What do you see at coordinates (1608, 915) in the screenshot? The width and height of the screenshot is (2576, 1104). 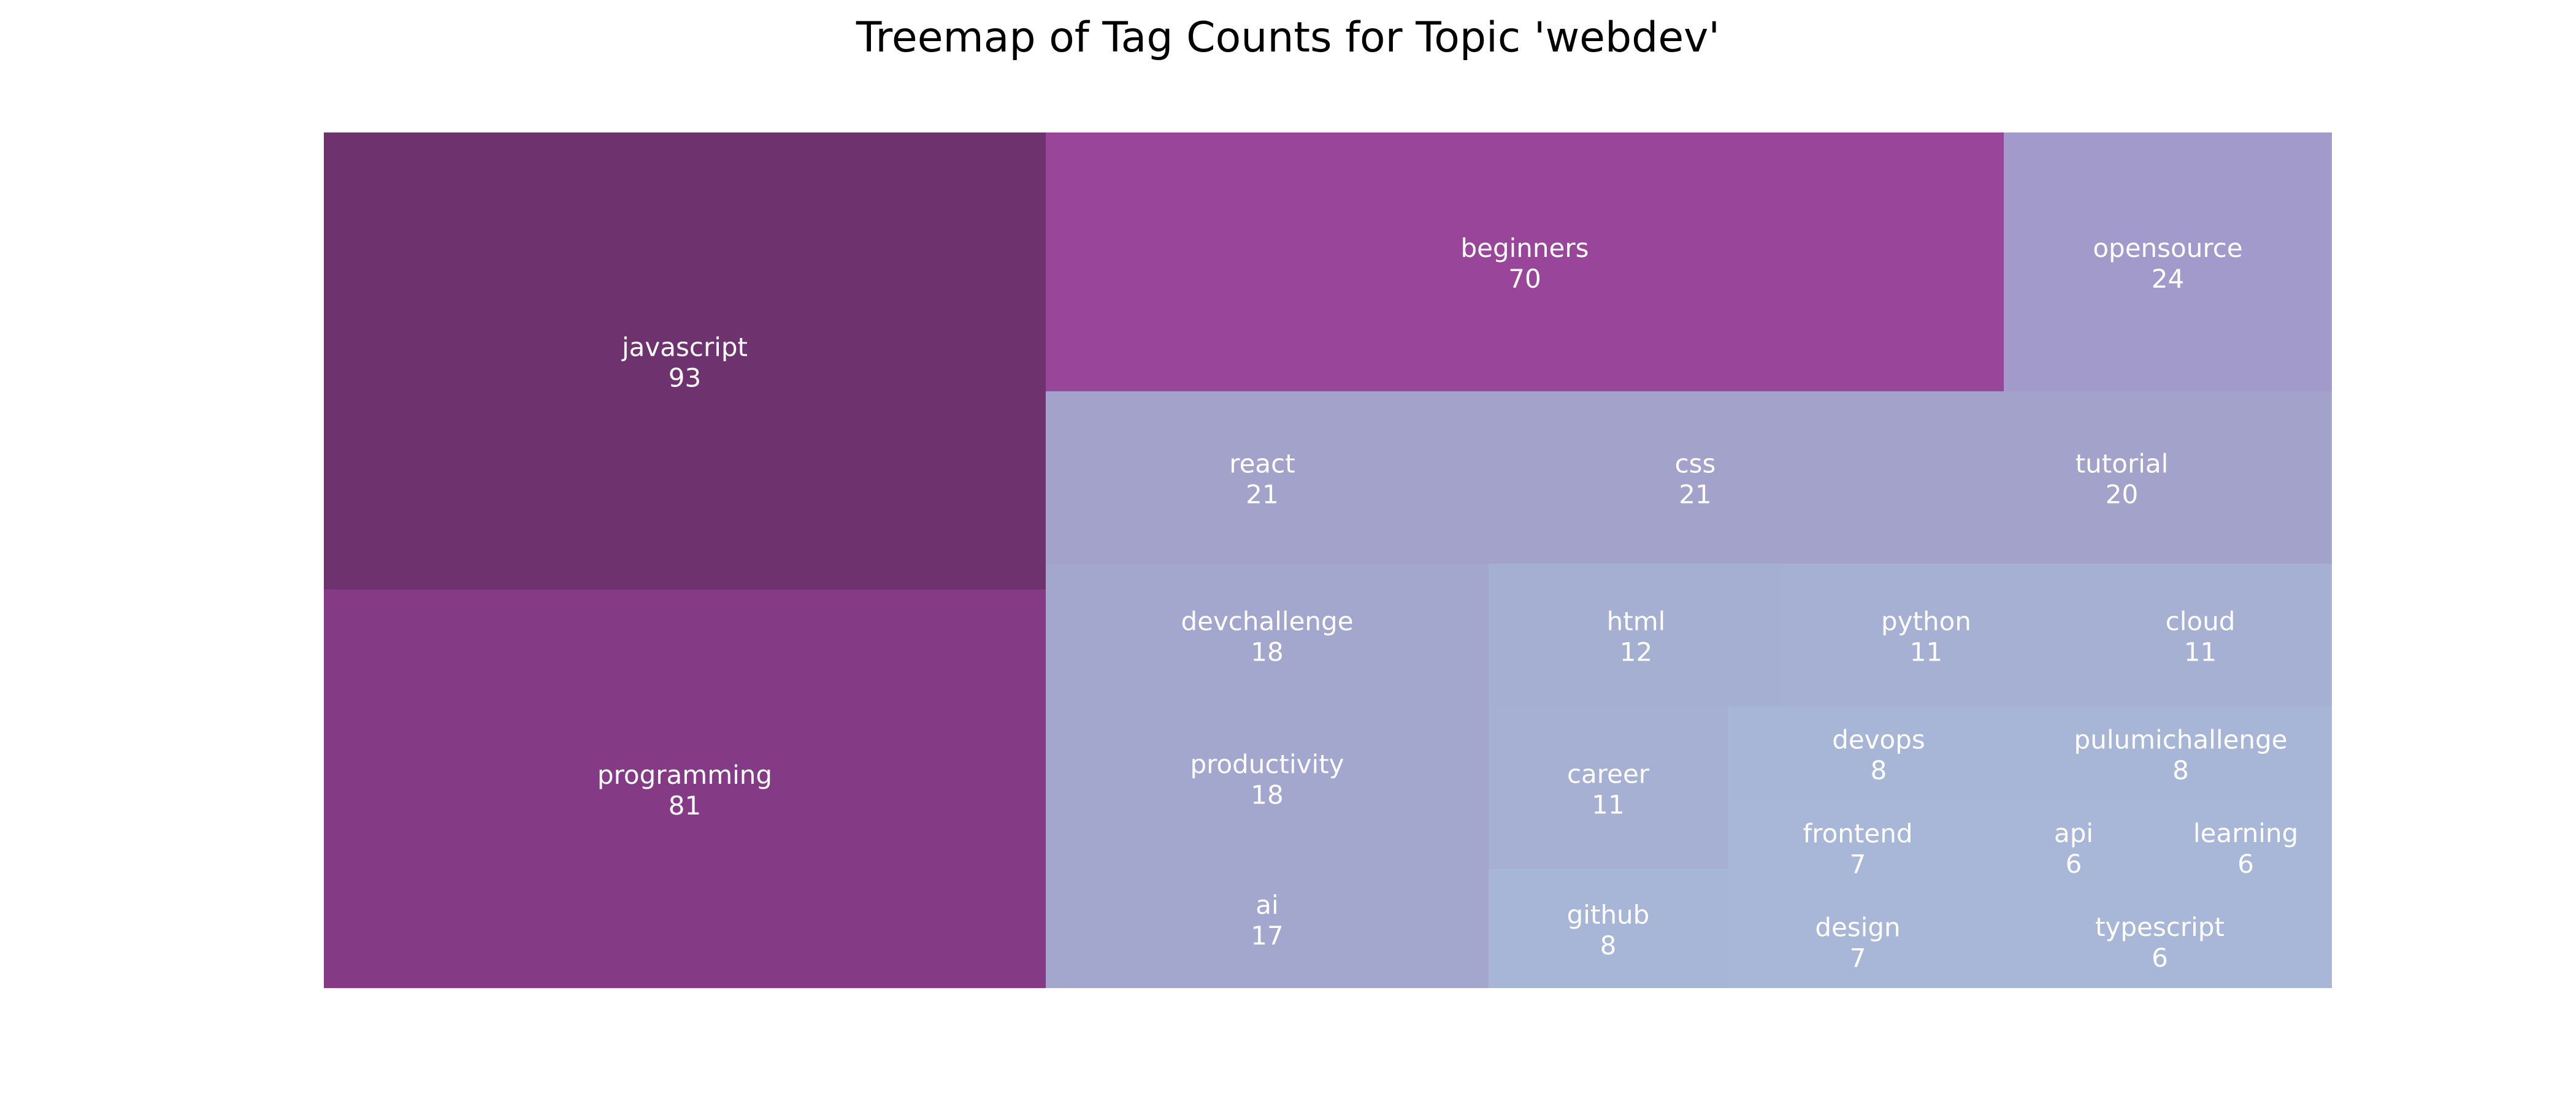 I see `treemap-tile-label: github` at bounding box center [1608, 915].